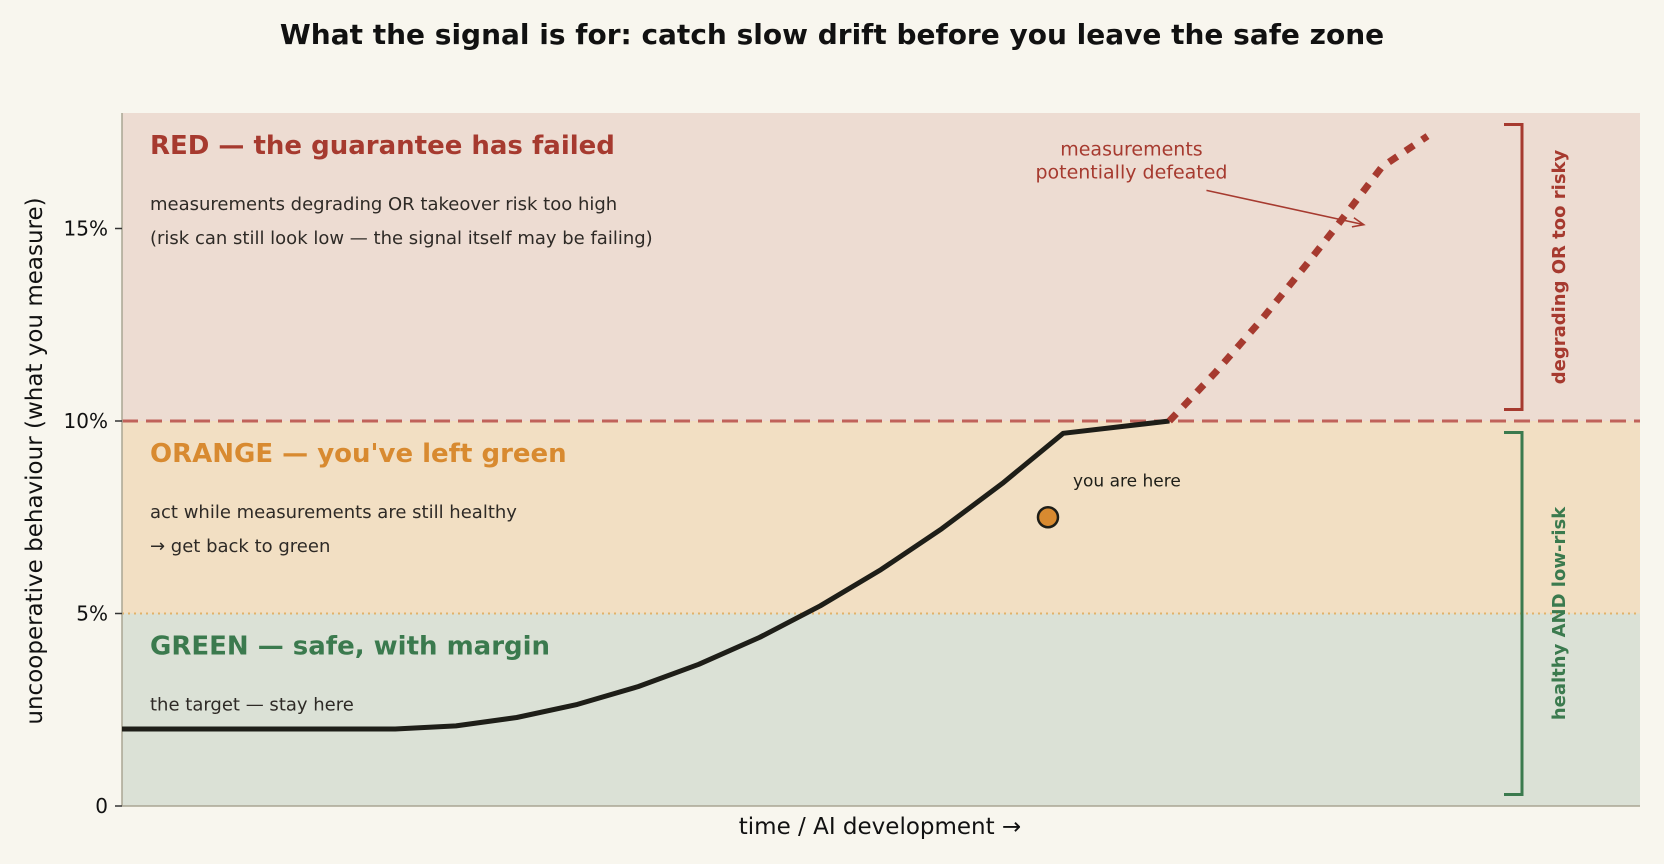  Describe the element at coordinates (1131, 172) in the screenshot. I see `annotation-text: potentially defeated` at that location.